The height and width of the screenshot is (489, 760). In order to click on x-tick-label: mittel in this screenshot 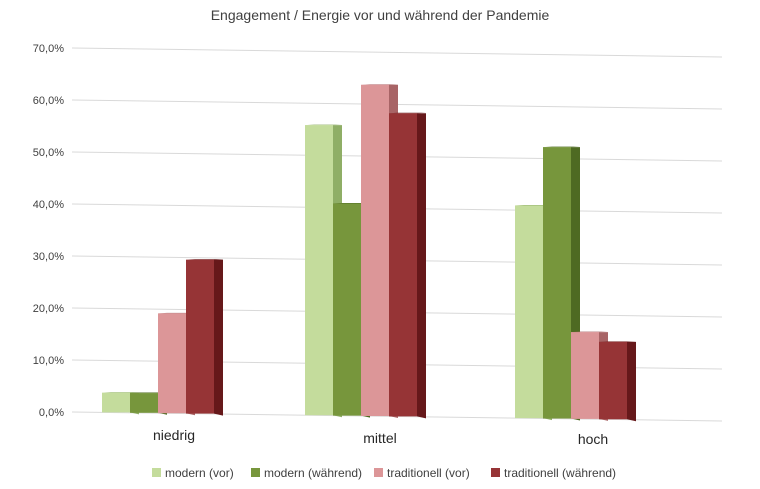, I will do `click(379, 438)`.